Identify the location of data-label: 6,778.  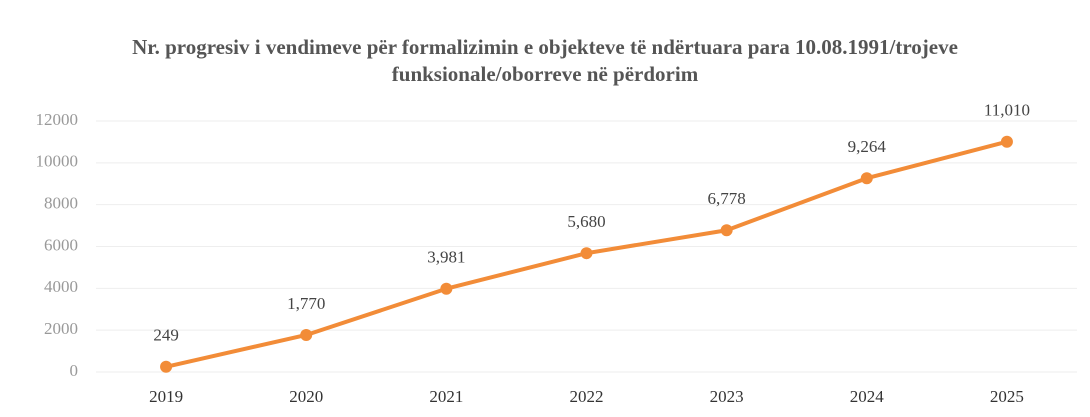
(727, 198).